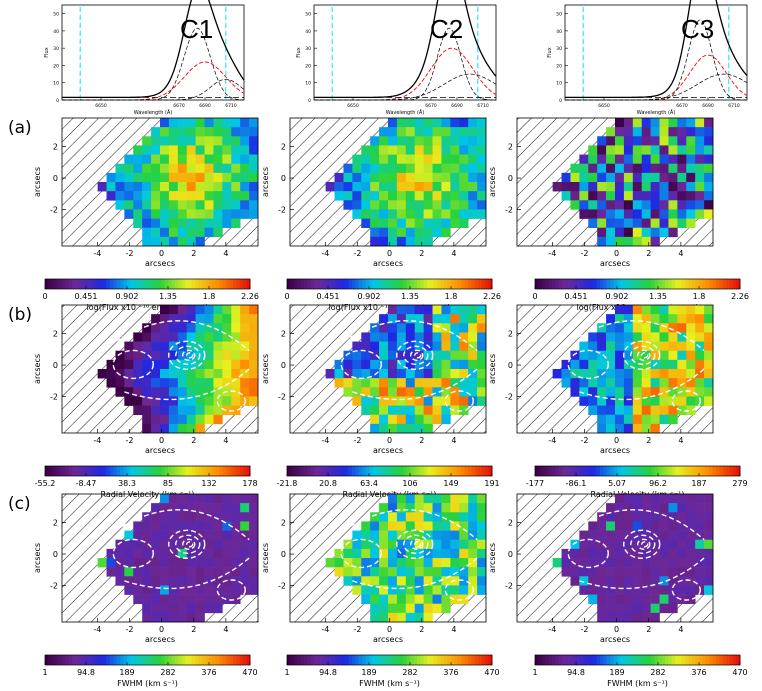 The image size is (762, 691). I want to click on map-xtick-label: -4, so click(552, 440).